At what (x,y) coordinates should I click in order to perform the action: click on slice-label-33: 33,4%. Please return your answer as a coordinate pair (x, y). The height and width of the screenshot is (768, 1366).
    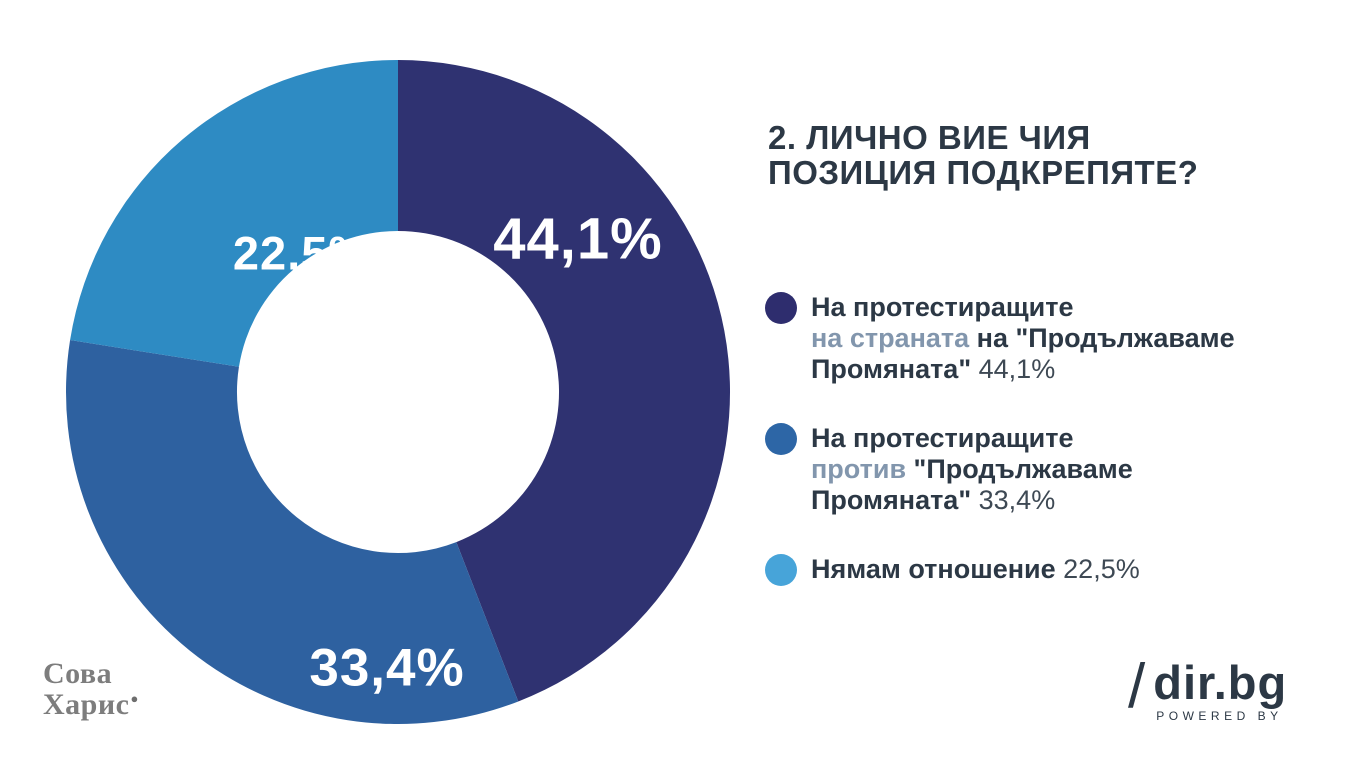
    Looking at the image, I should click on (387, 668).